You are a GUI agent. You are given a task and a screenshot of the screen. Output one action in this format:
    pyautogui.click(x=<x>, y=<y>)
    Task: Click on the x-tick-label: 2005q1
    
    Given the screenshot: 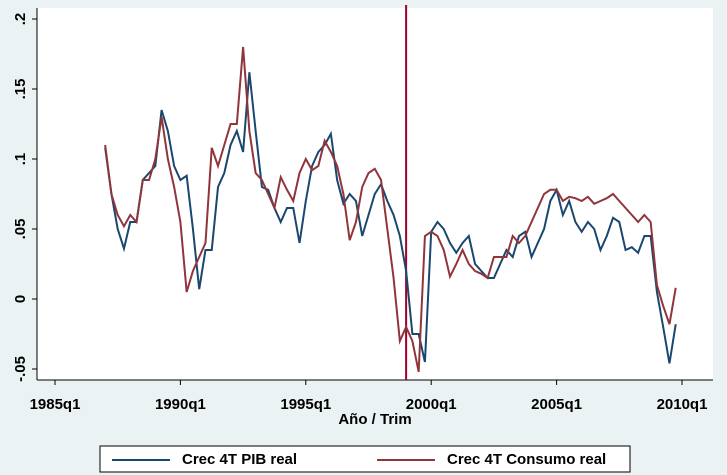 What is the action you would take?
    pyautogui.click(x=556, y=404)
    